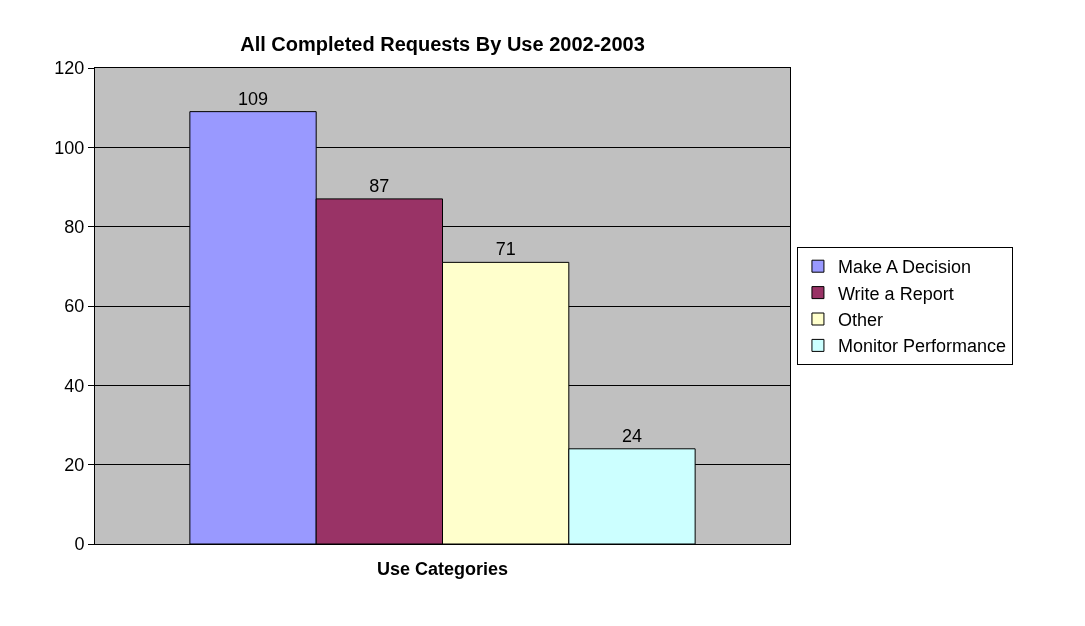 Image resolution: width=1085 pixels, height=626 pixels. What do you see at coordinates (79, 544) in the screenshot?
I see `y-tick-label: 0` at bounding box center [79, 544].